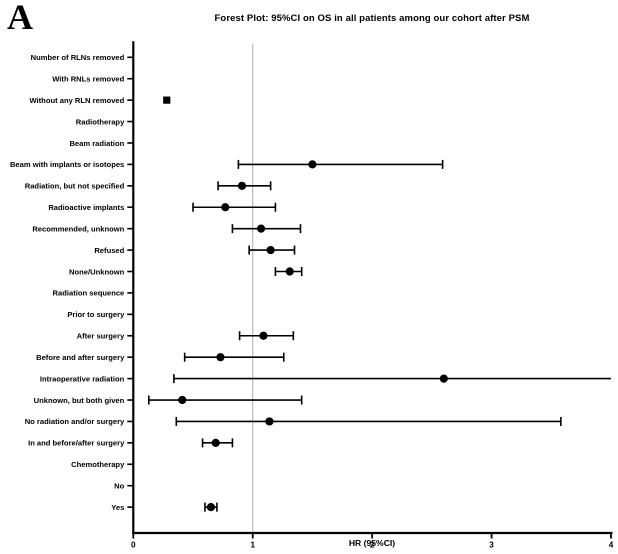  What do you see at coordinates (75, 421) in the screenshot?
I see `row-label: No radiation and/or surgery` at bounding box center [75, 421].